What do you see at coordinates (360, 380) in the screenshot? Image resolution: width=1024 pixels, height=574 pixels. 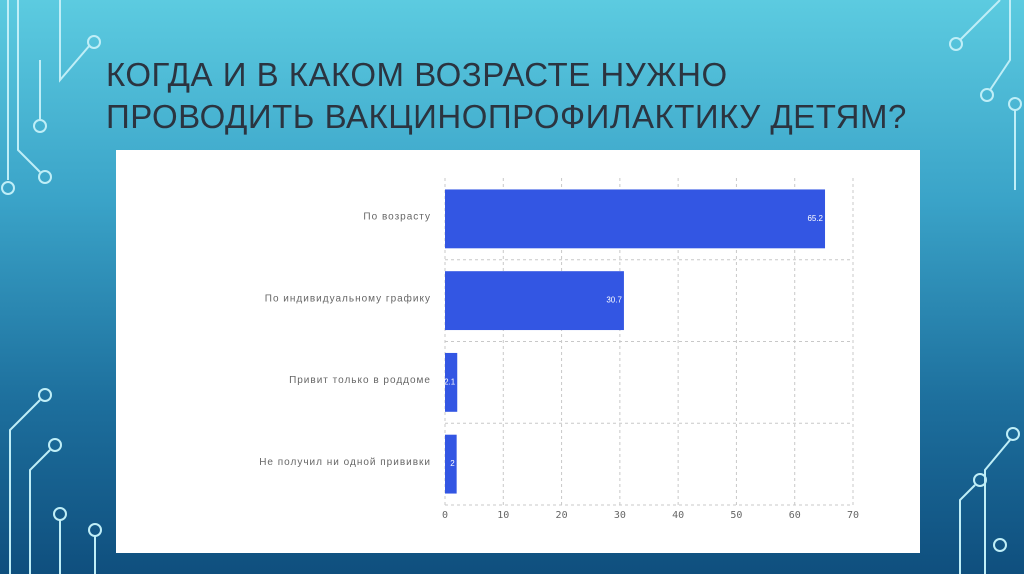 I see `y-tick-label: Привит только в роддоме` at bounding box center [360, 380].